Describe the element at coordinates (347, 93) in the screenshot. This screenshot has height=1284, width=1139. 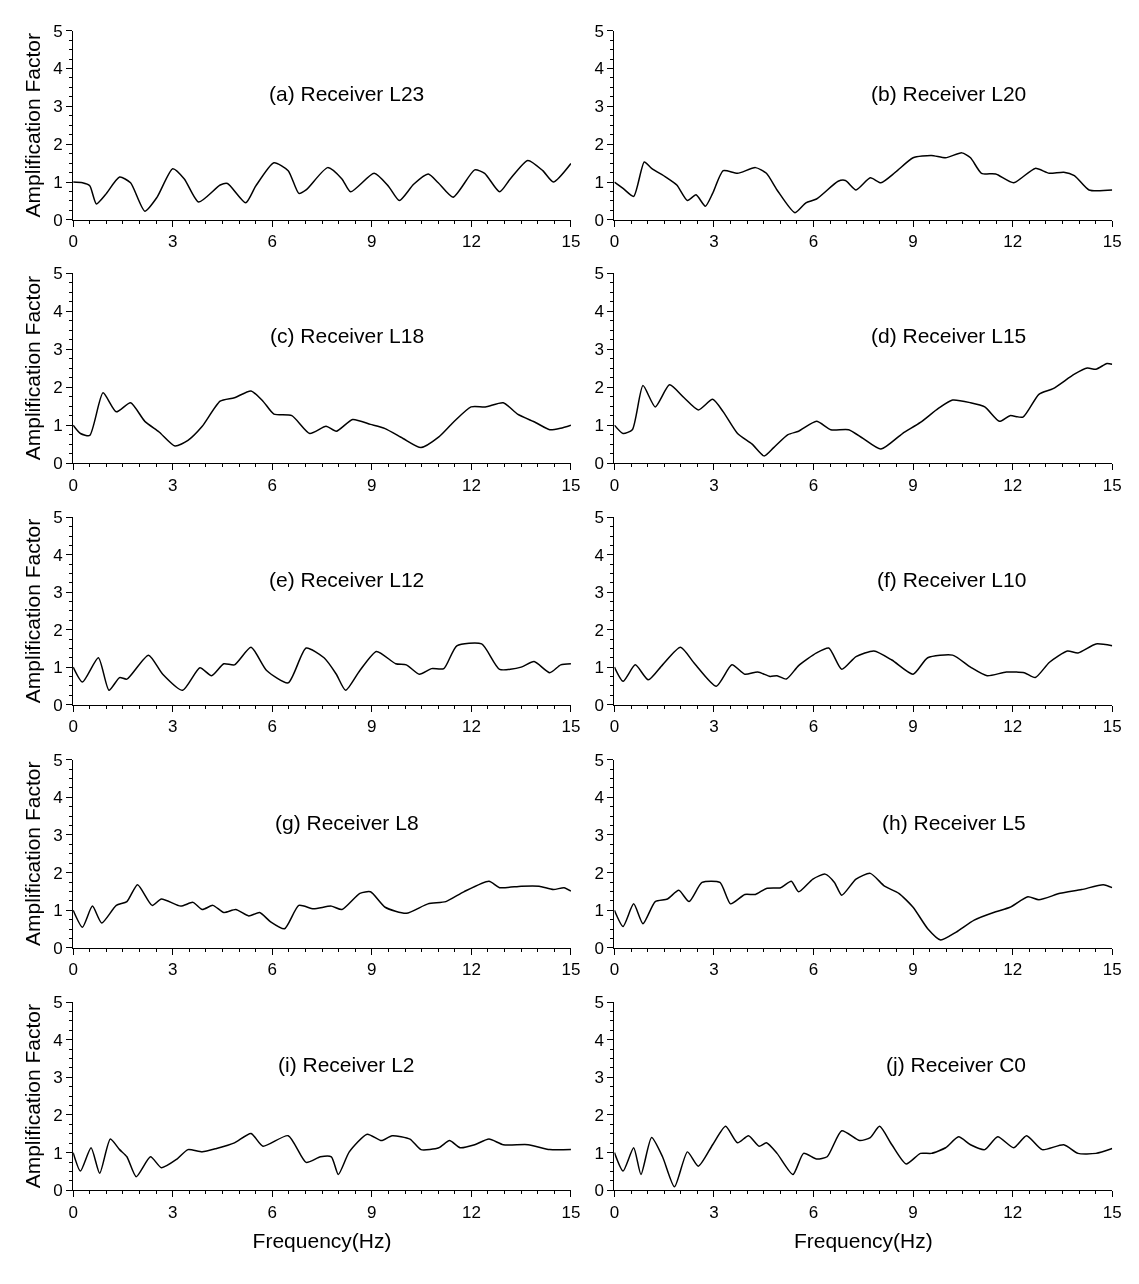
I see `text: (a) Receiver L23` at that location.